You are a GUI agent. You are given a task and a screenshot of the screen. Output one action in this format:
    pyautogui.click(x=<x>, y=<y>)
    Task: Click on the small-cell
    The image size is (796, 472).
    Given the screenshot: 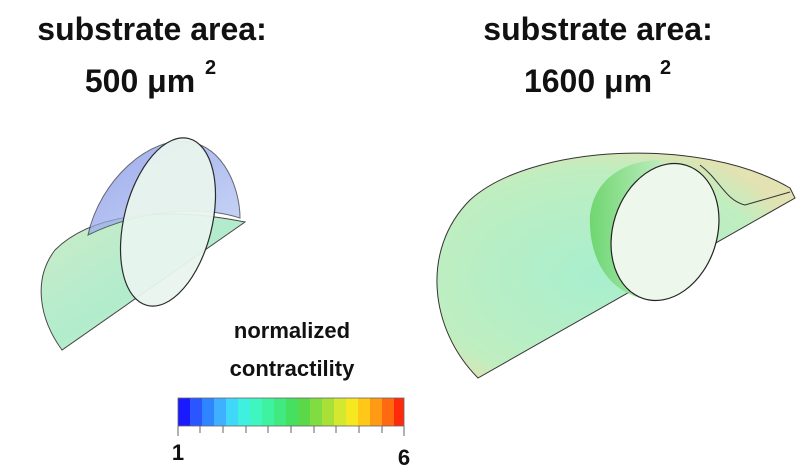 What is the action you would take?
    pyautogui.click(x=143, y=244)
    